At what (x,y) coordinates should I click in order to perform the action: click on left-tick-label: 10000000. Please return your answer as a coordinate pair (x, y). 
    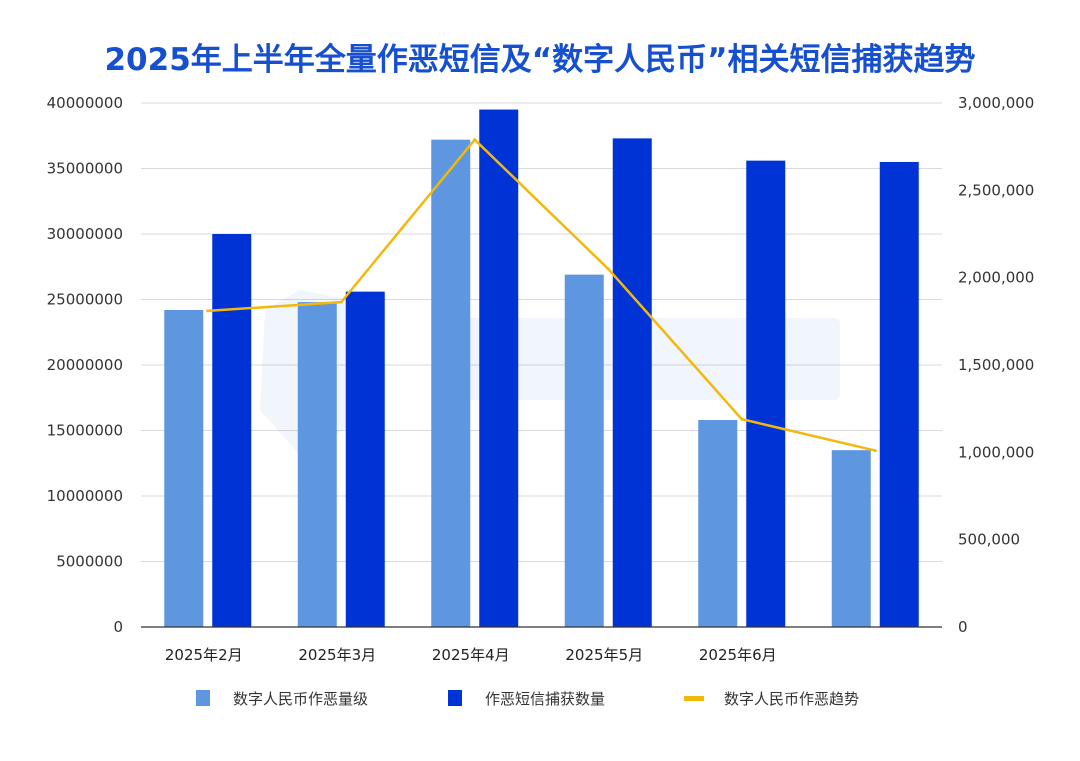
    Looking at the image, I should click on (85, 496).